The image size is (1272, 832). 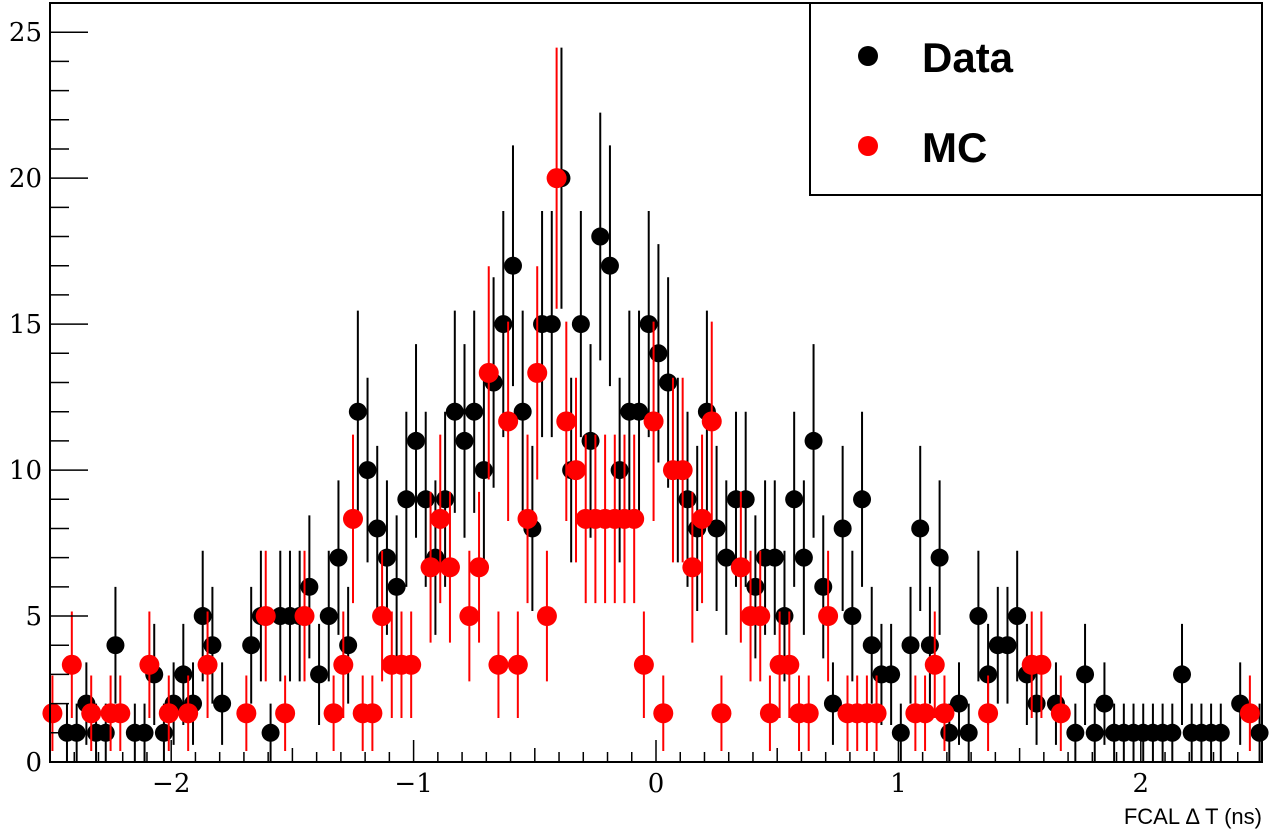 I want to click on x-tick-label: −1, so click(x=413, y=784).